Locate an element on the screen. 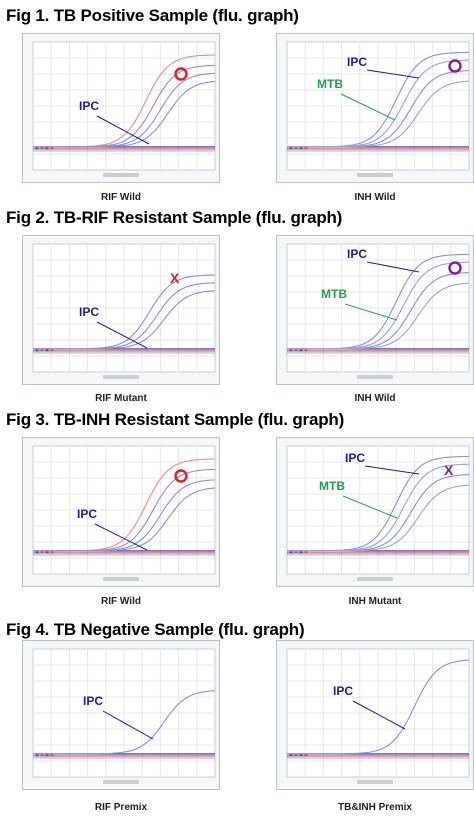 This screenshot has width=474, height=817. chart-panel-fig2-left: IPC X is located at coordinates (121, 310).